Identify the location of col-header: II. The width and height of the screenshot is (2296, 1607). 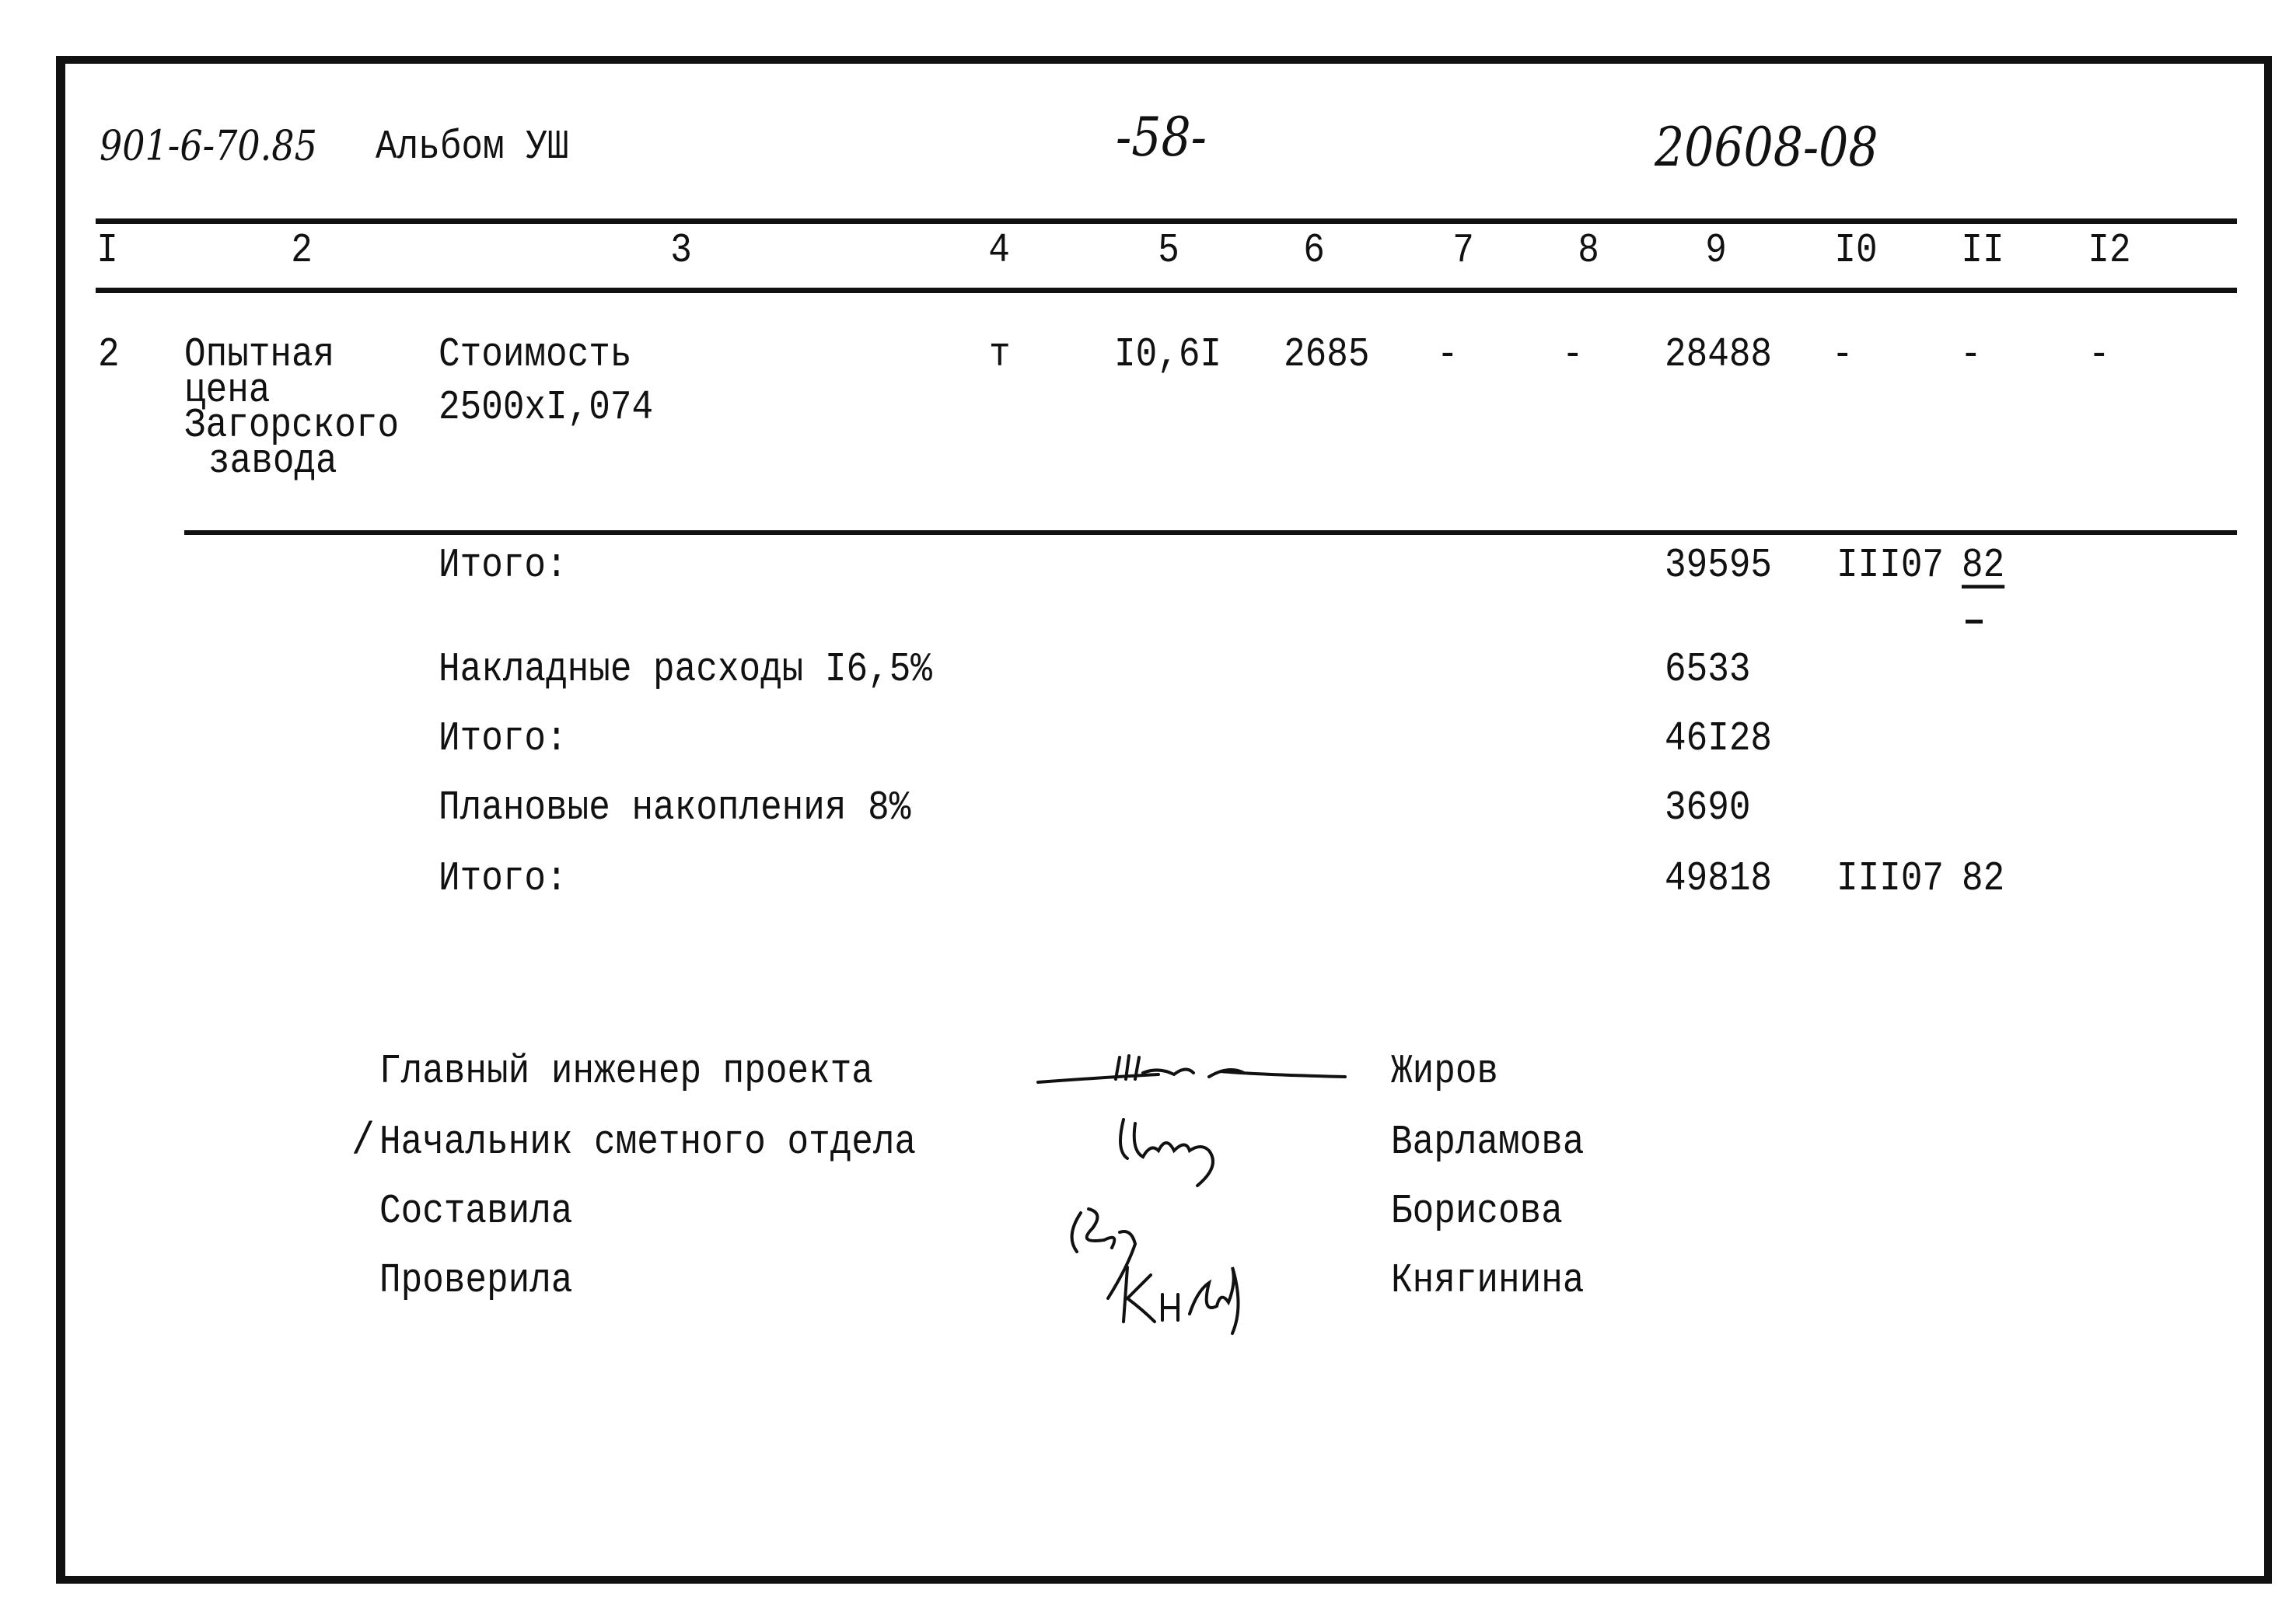
(1982, 250).